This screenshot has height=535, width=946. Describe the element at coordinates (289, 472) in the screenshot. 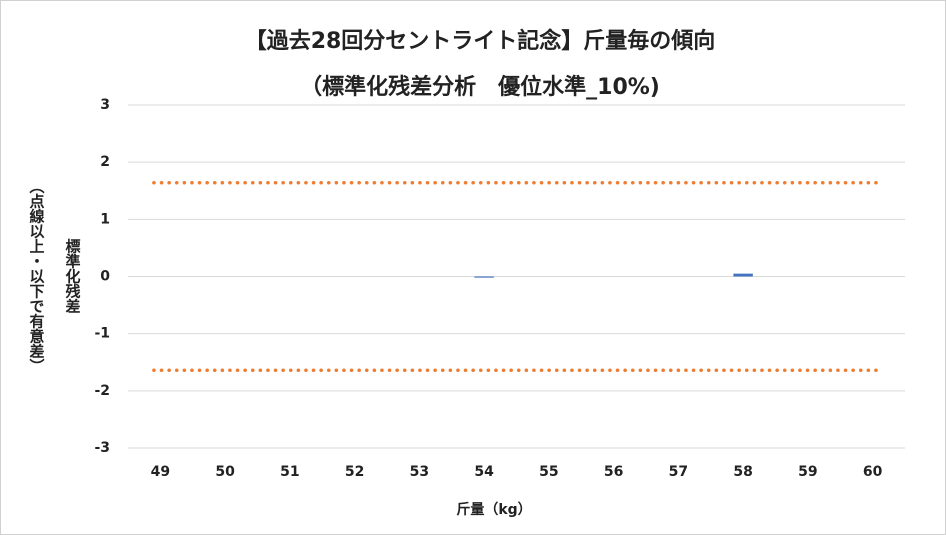

I see `x-tick-label: 51` at that location.